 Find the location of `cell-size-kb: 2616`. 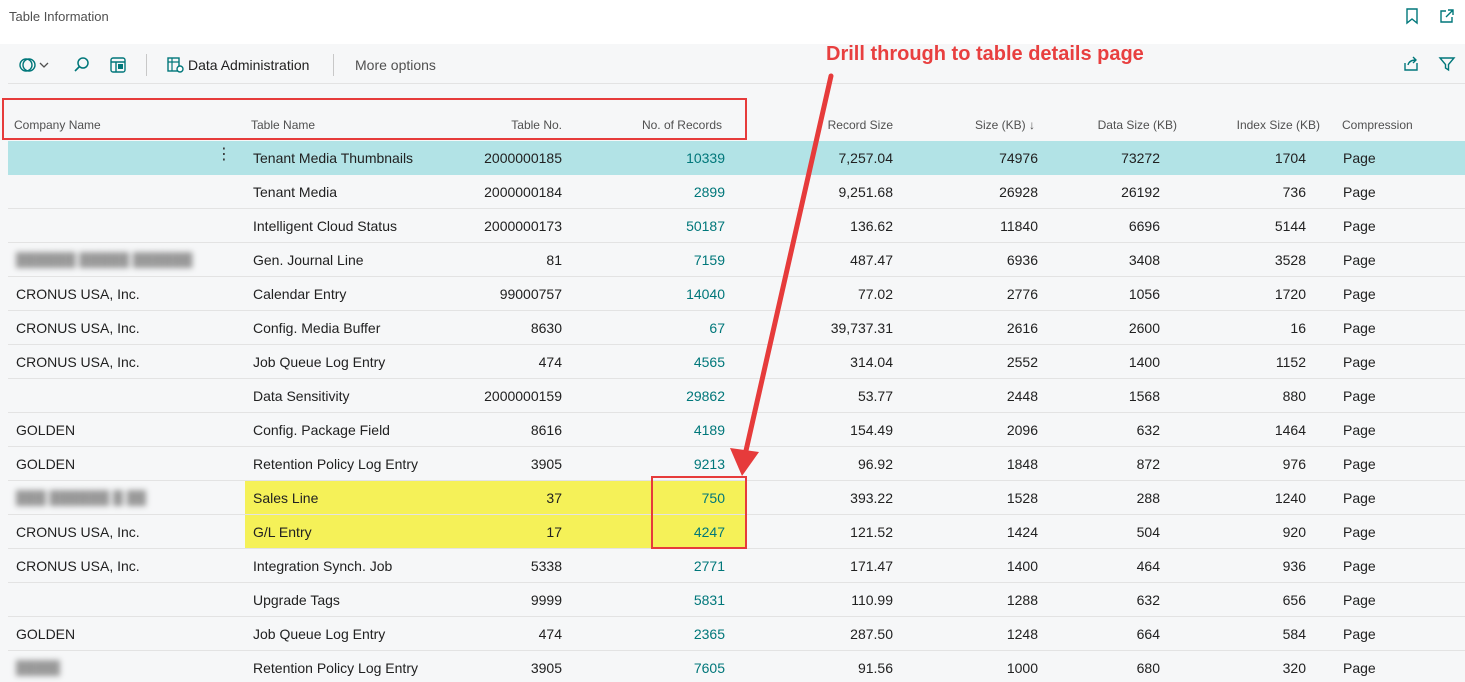

cell-size-kb: 2616 is located at coordinates (1022, 328).